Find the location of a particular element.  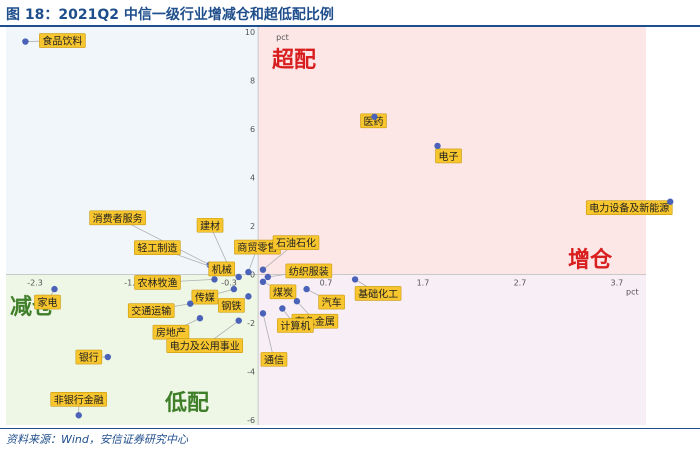

point-label: 医药 is located at coordinates (373, 122).